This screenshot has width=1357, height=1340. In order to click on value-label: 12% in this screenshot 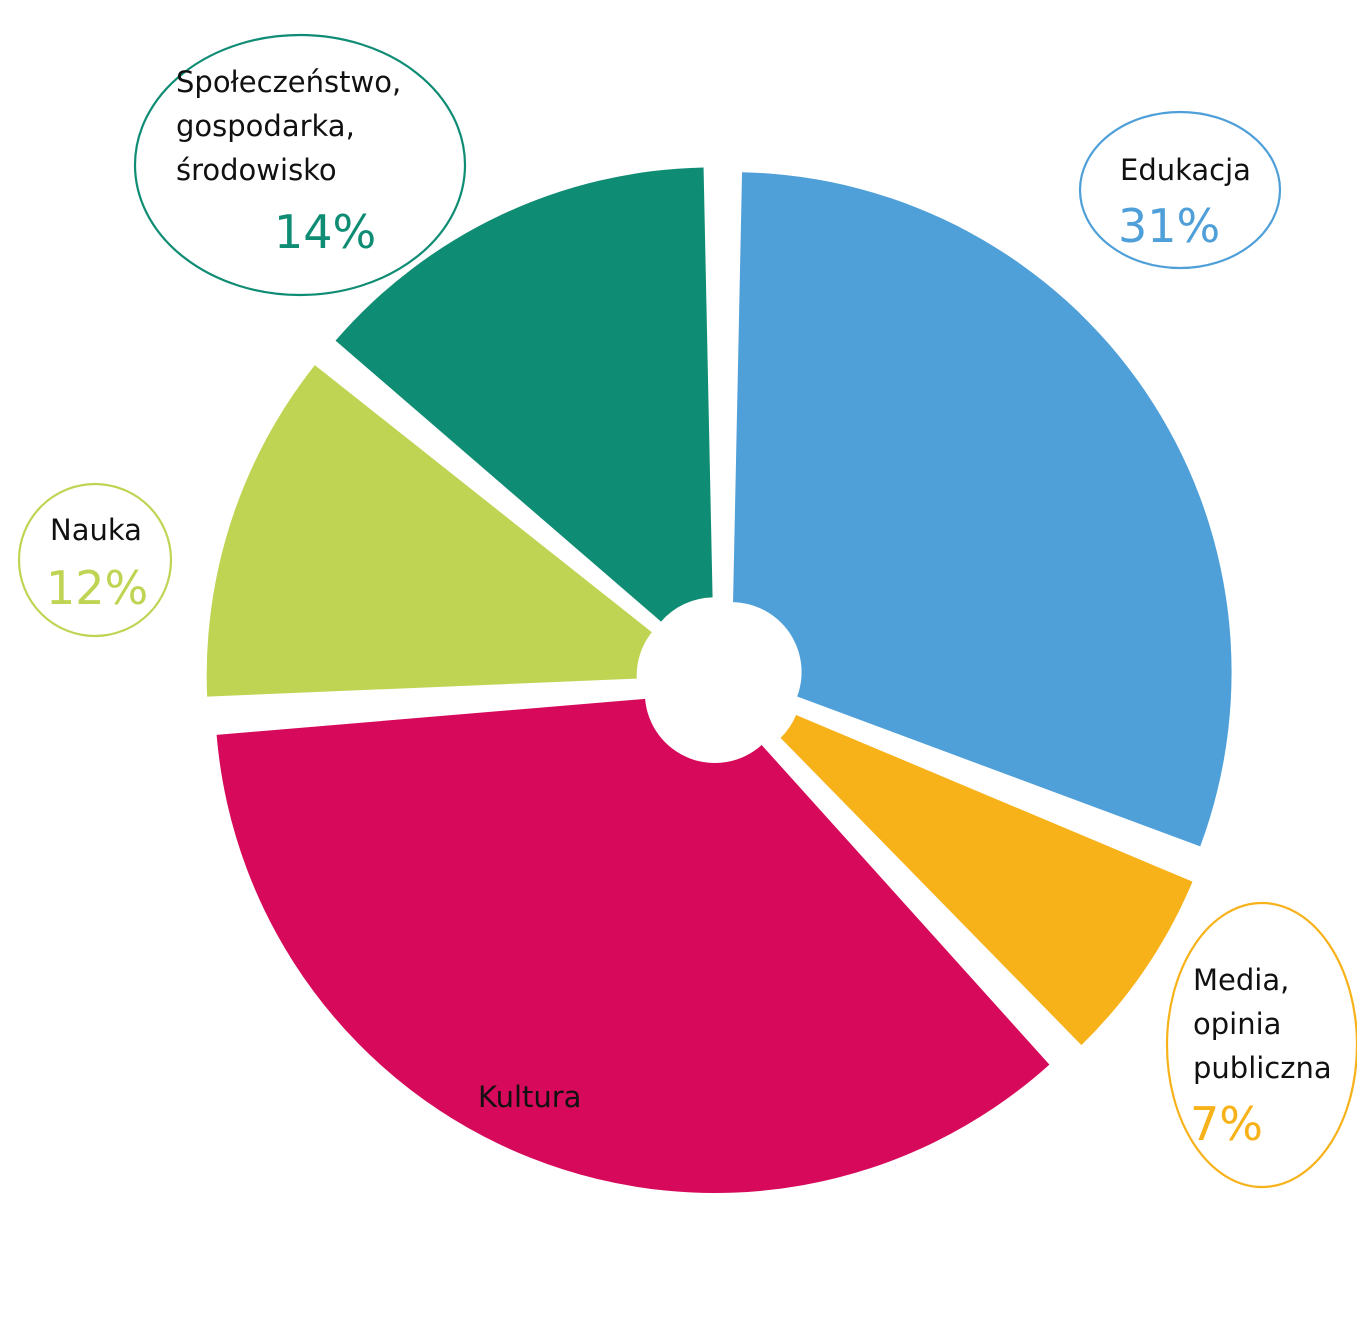, I will do `click(97, 588)`.